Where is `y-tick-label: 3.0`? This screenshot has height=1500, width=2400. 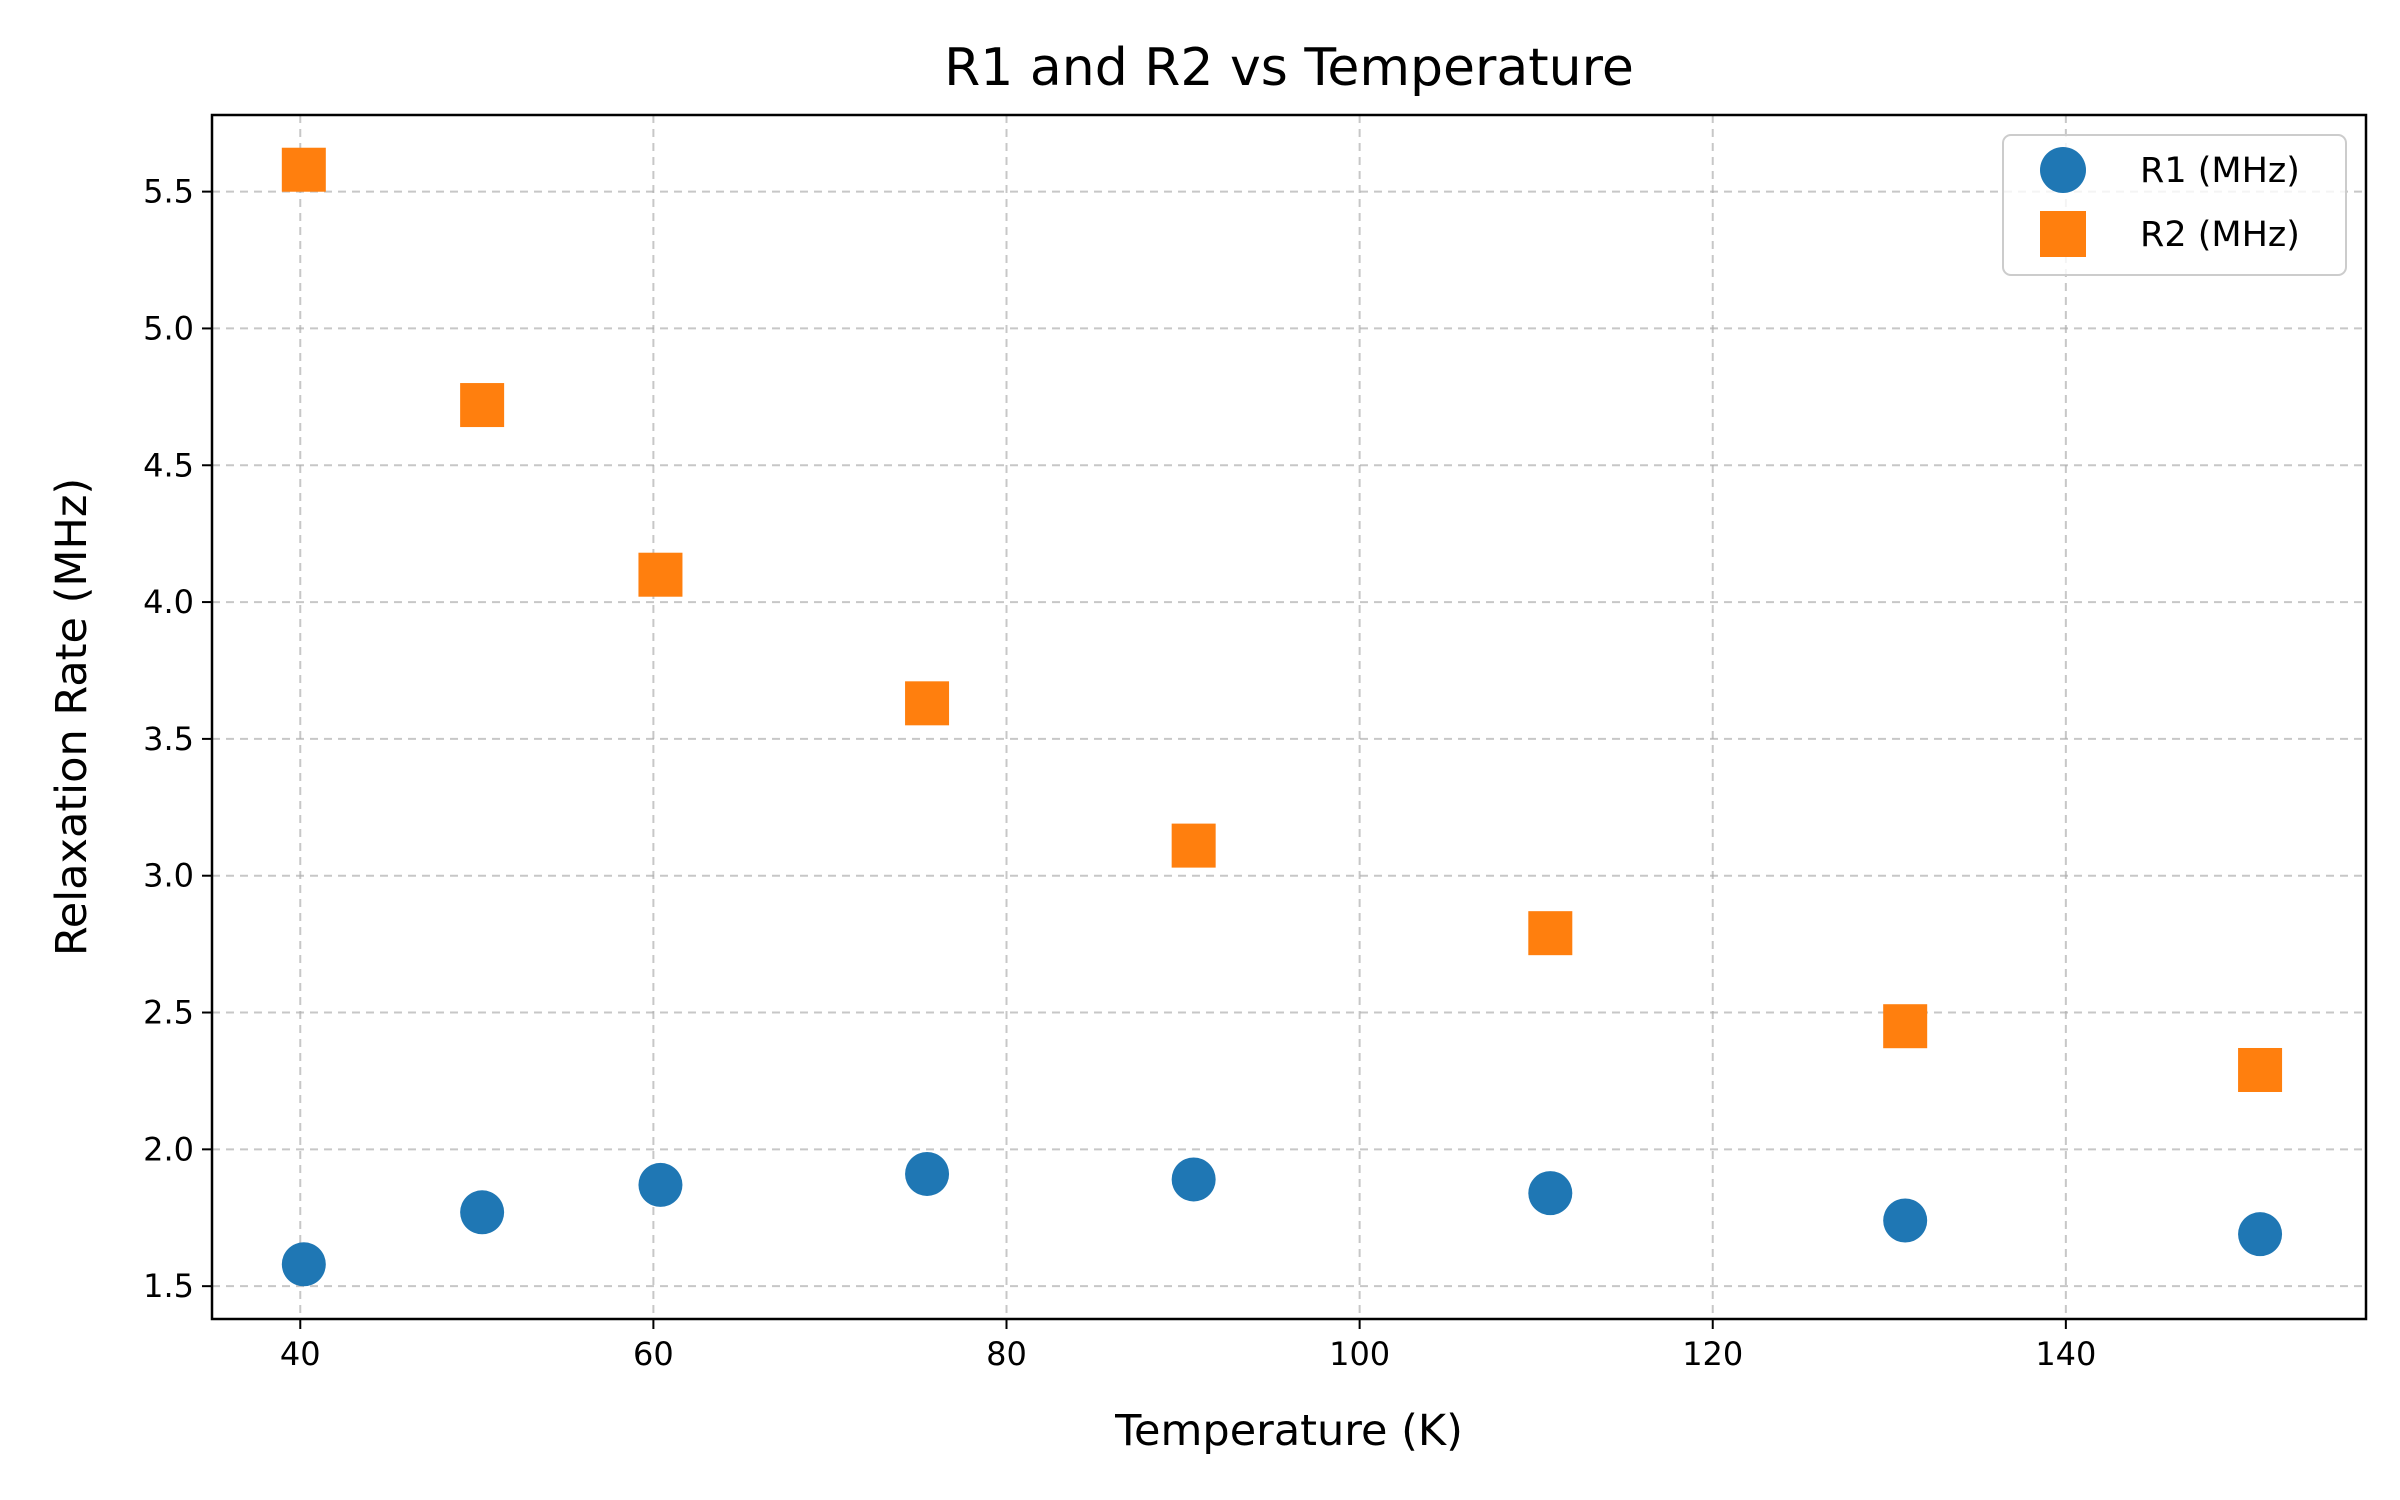
y-tick-label: 3.0 is located at coordinates (168, 876).